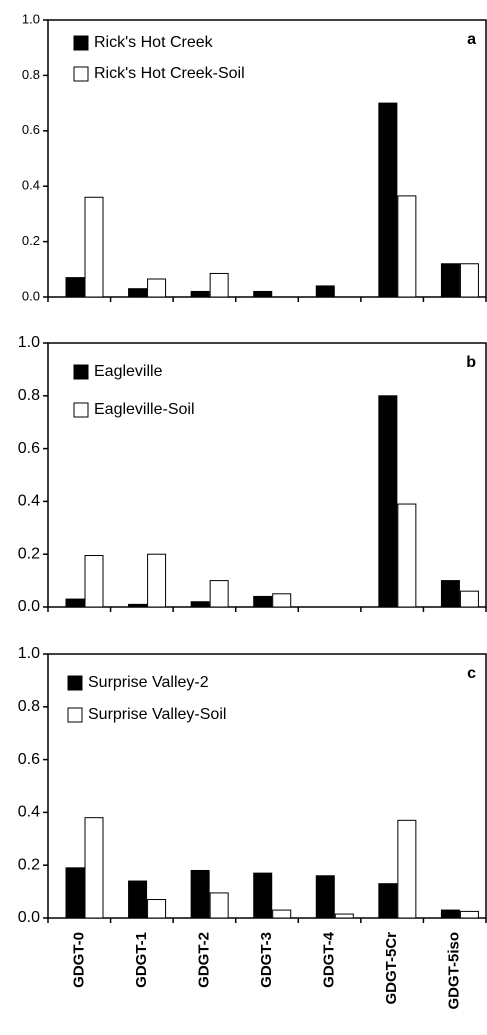  I want to click on panel-label: c, so click(471, 673).